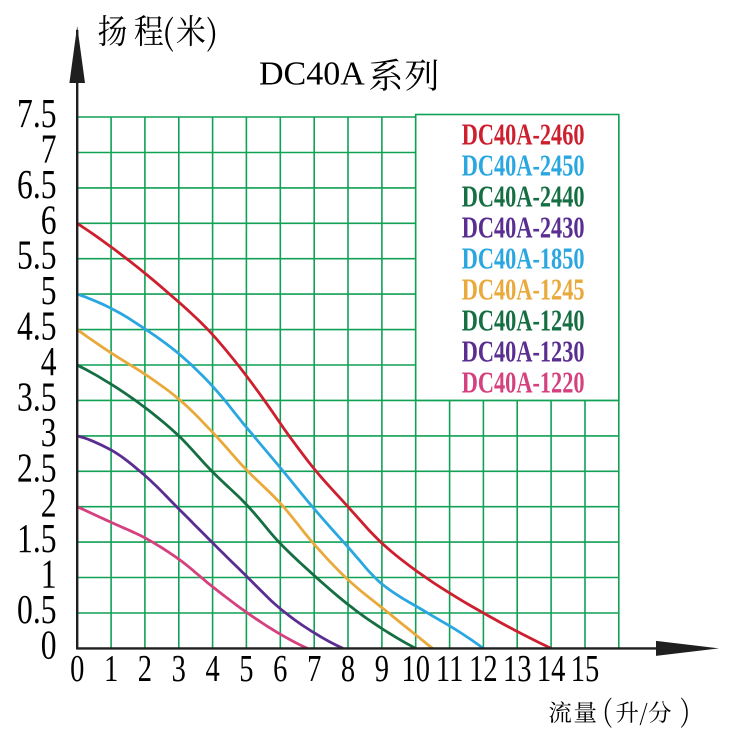  Describe the element at coordinates (36, 467) in the screenshot. I see `svg-text: 2.5` at that location.